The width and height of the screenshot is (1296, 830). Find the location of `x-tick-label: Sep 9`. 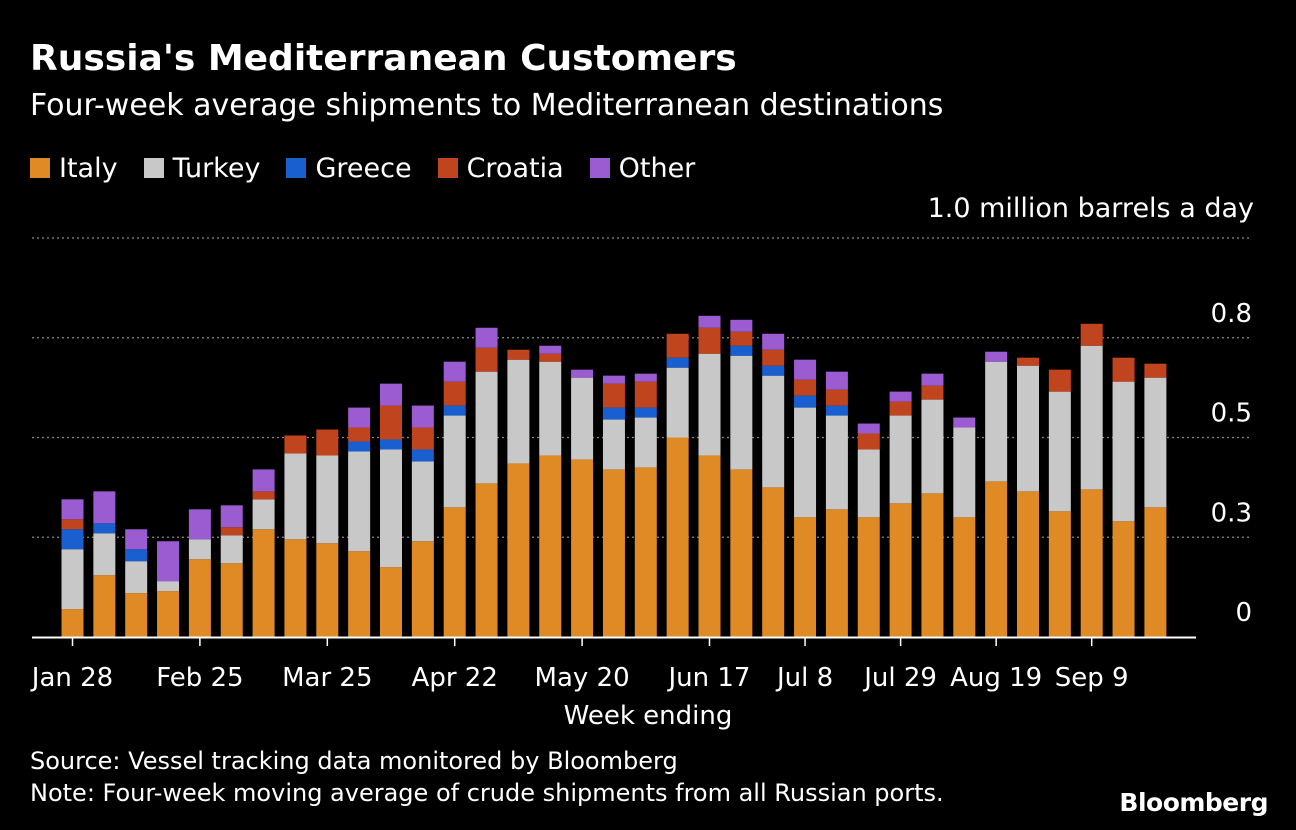

x-tick-label: Sep 9 is located at coordinates (1092, 678).